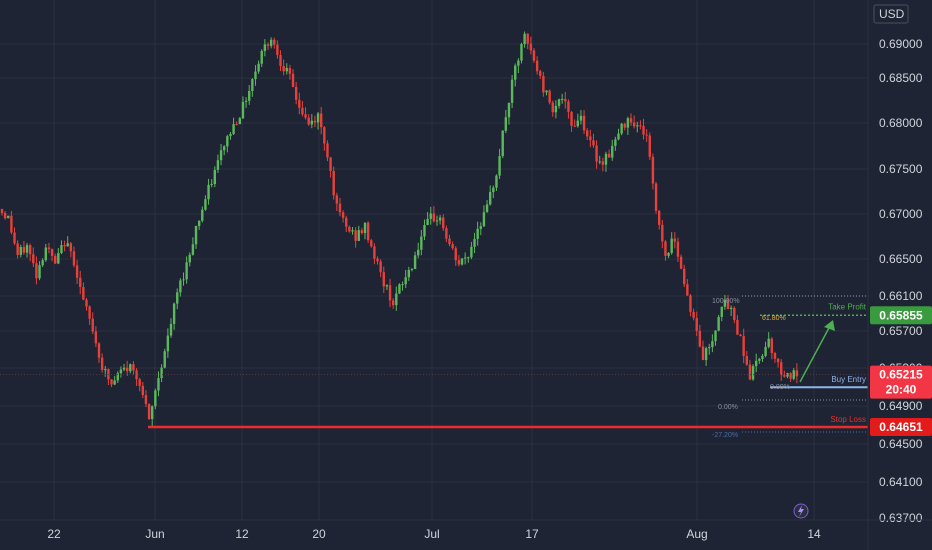 The width and height of the screenshot is (932, 550). Describe the element at coordinates (801, 511) in the screenshot. I see `lightning-icon` at that location.